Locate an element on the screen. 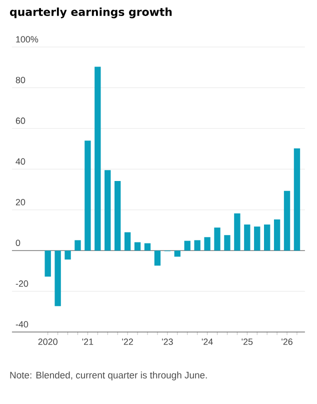 This screenshot has width=317, height=404. y-tick-label: -40 is located at coordinates (22, 324).